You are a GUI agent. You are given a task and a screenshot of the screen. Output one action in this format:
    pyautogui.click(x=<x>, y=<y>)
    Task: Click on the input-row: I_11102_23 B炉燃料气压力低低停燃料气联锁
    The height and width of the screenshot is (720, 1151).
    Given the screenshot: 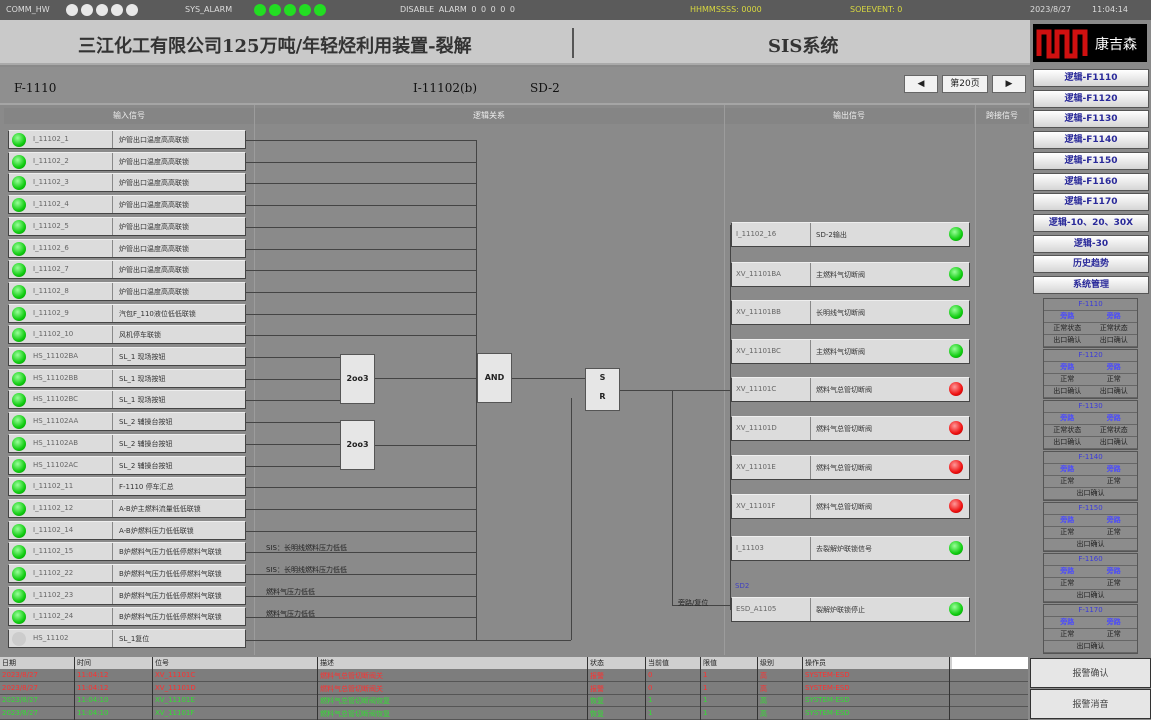 What is the action you would take?
    pyautogui.click(x=127, y=595)
    